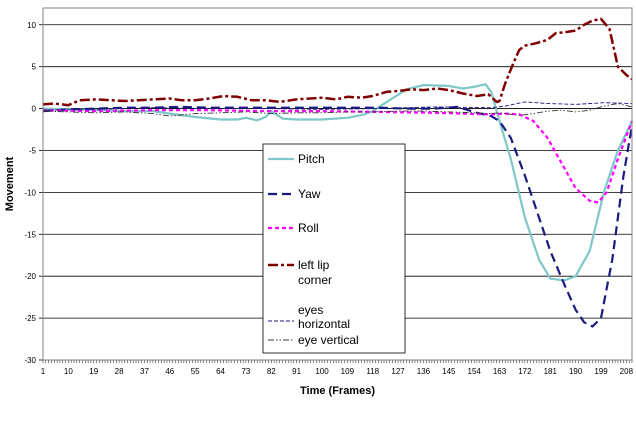 The image size is (636, 426). I want to click on x-tick-label: 145, so click(449, 371).